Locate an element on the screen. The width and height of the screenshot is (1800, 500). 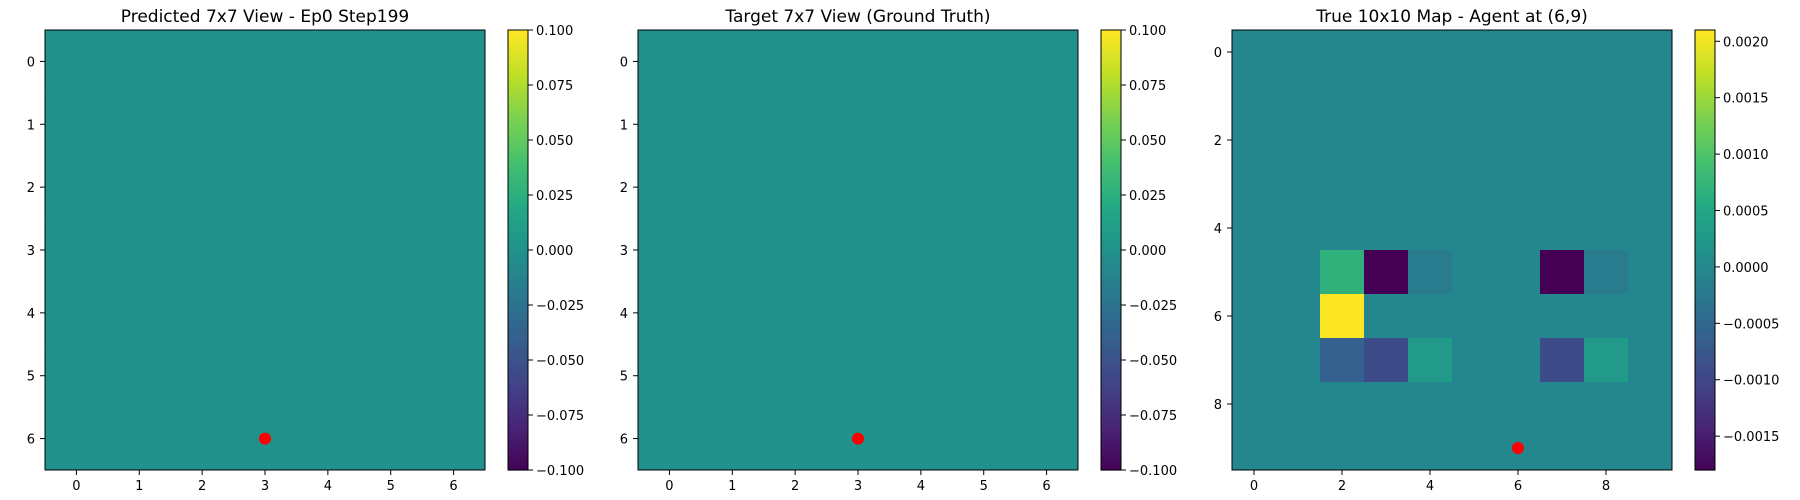
colorbar-tick-label: 0.075 is located at coordinates (1147, 86).